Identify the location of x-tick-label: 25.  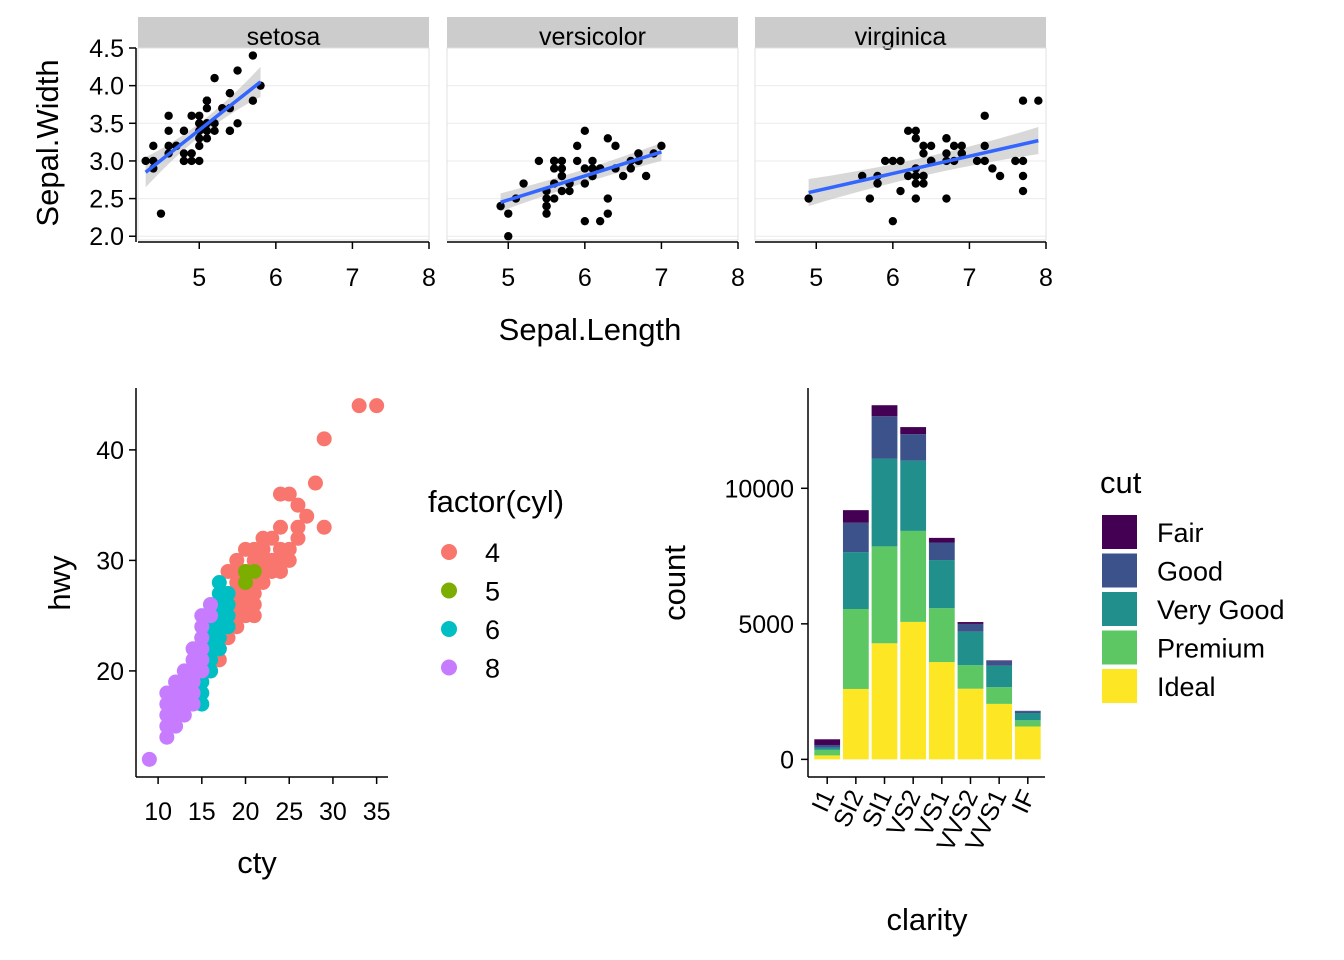
(289, 812).